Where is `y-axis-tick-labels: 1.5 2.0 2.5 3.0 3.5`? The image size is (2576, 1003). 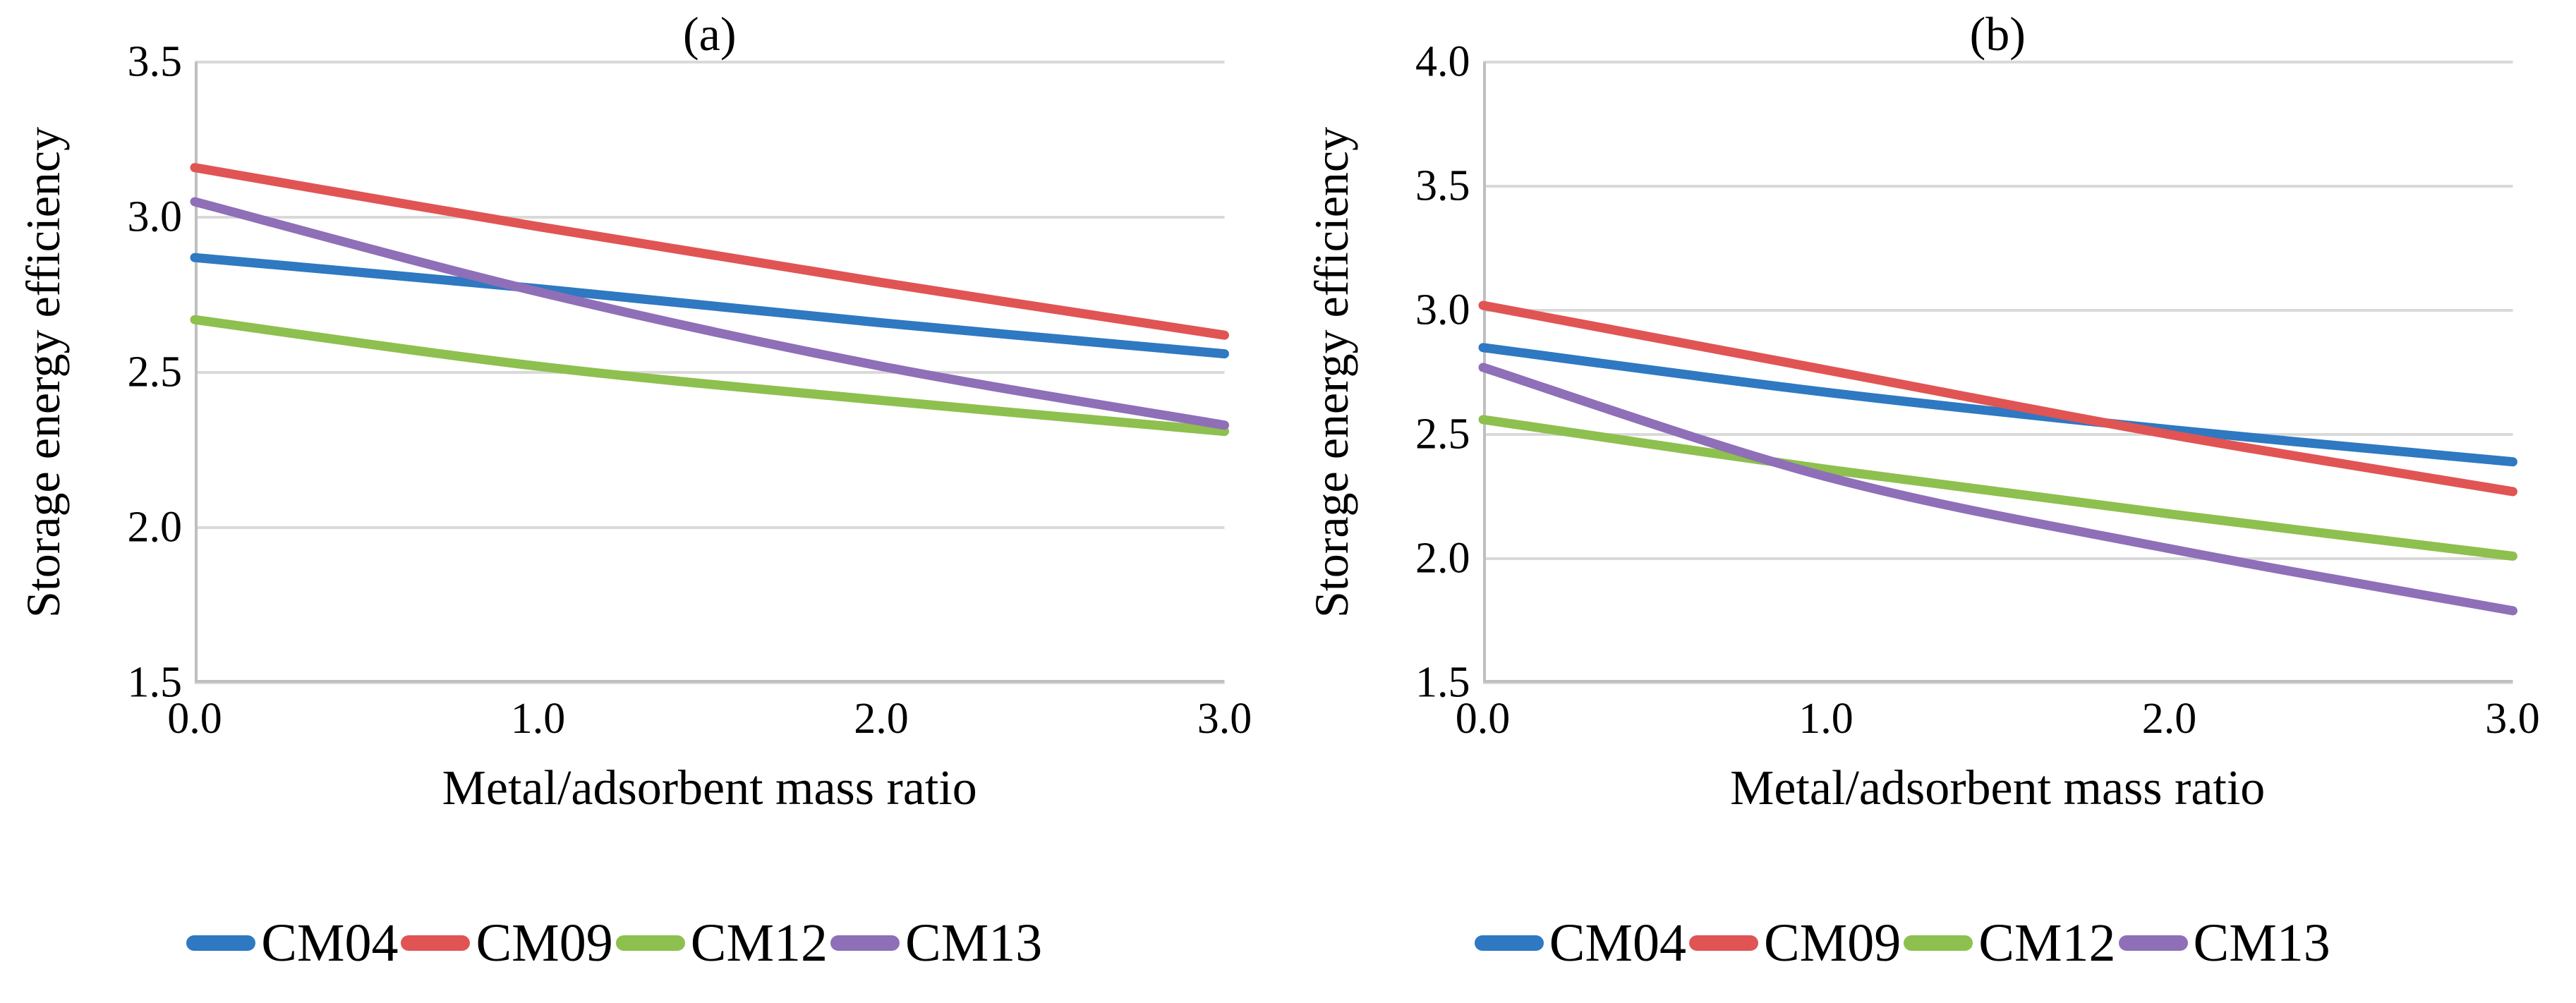 y-axis-tick-labels: 1.5 2.0 2.5 3.0 3.5 is located at coordinates (142, 372).